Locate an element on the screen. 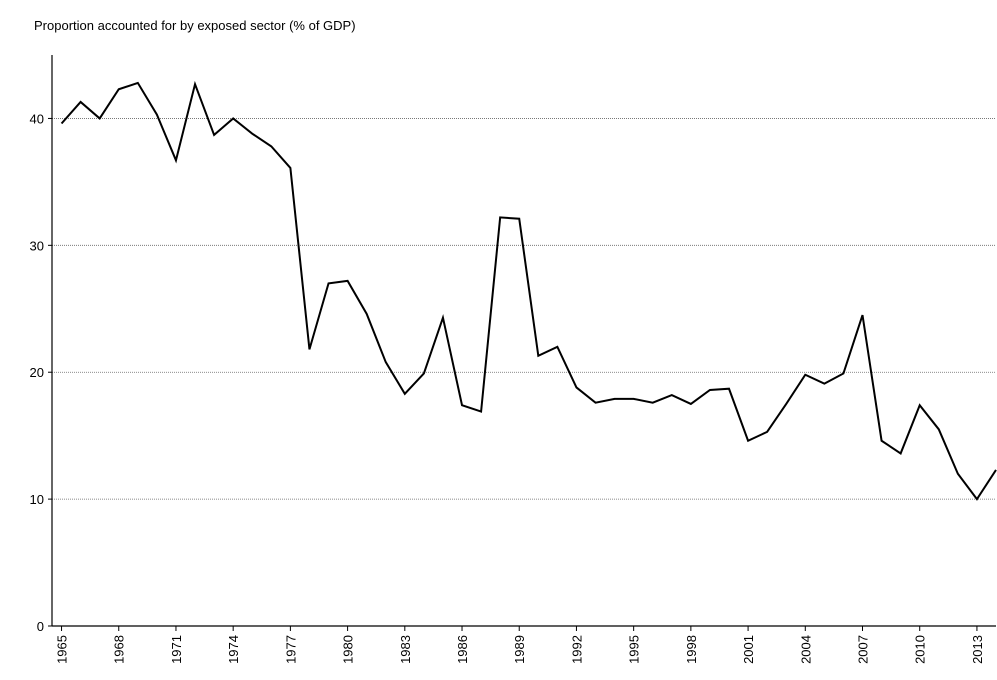 Image resolution: width=997 pixels, height=680 pixels. y-tick-label: 30 is located at coordinates (37, 245).